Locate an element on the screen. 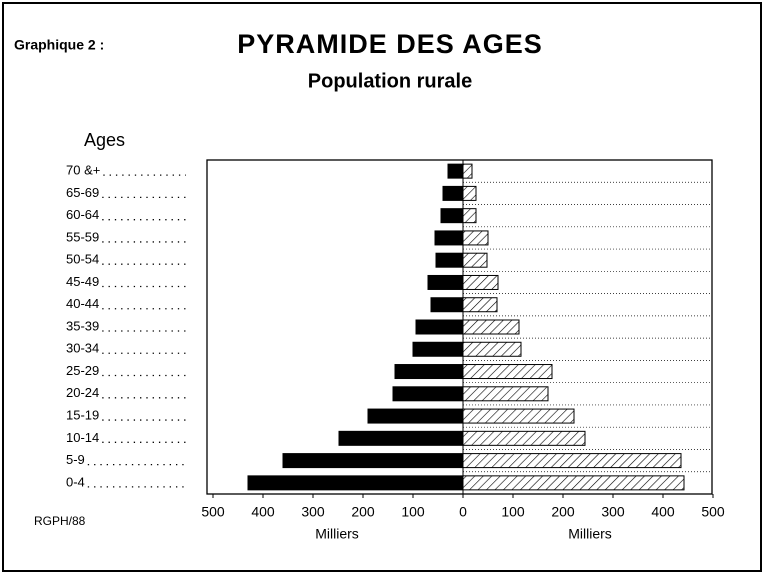 This screenshot has width=764, height=574. x-axis-title-left: Milliers is located at coordinates (337, 534).